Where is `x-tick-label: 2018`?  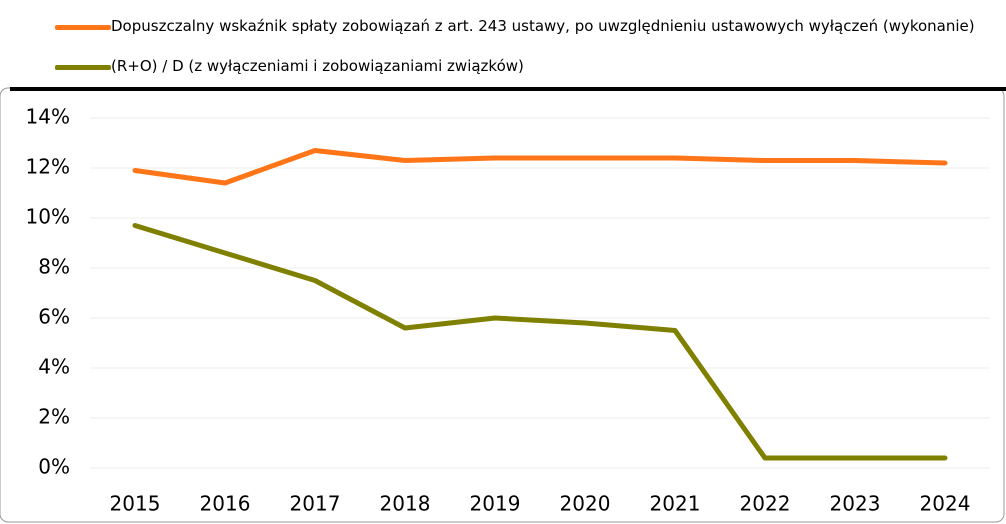 x-tick-label: 2018 is located at coordinates (405, 504).